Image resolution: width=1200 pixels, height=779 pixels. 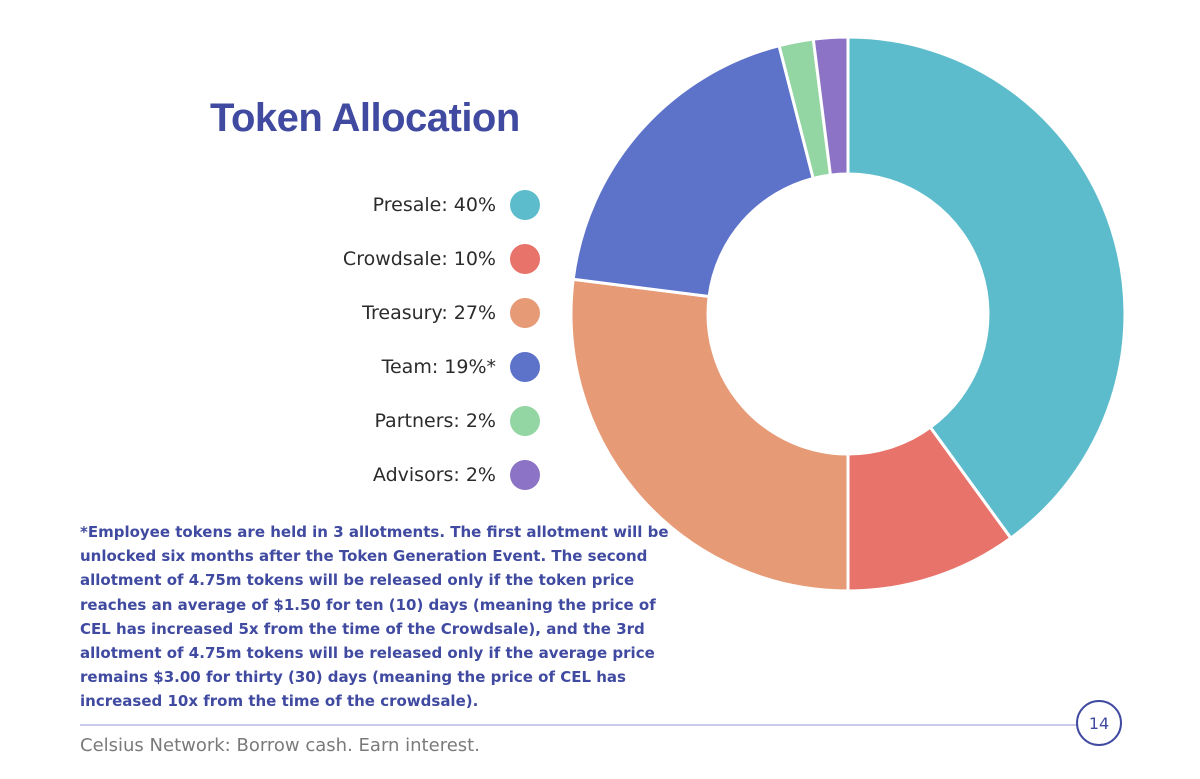 I want to click on legend-label: Crowdsale: 10%, so click(x=419, y=259).